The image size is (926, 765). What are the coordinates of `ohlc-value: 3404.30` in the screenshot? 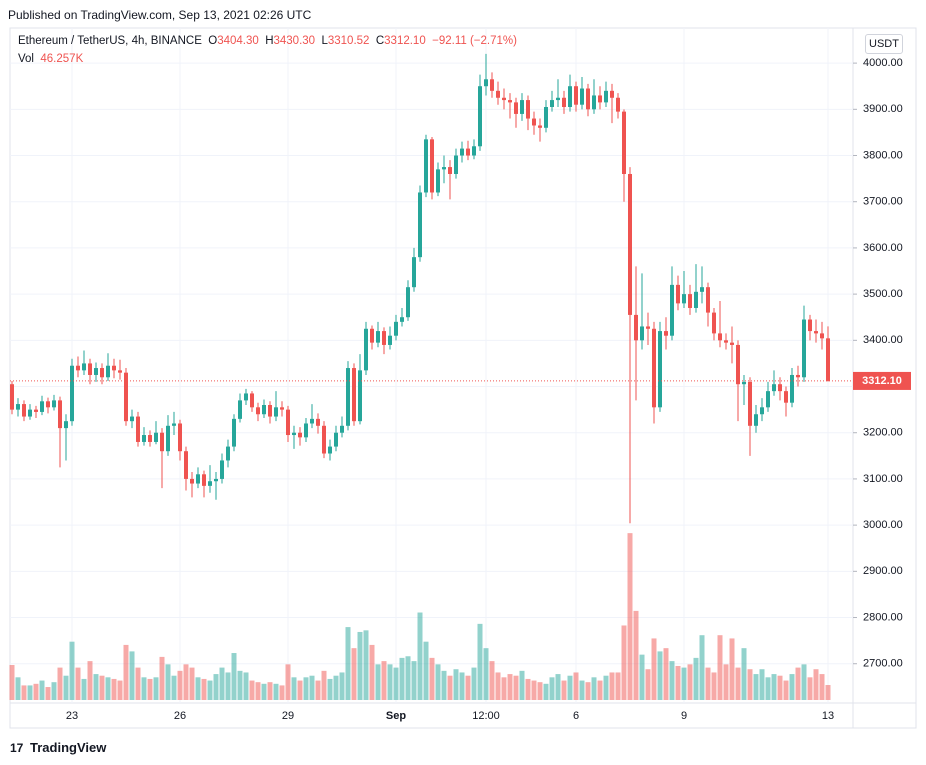 It's located at (238, 41).